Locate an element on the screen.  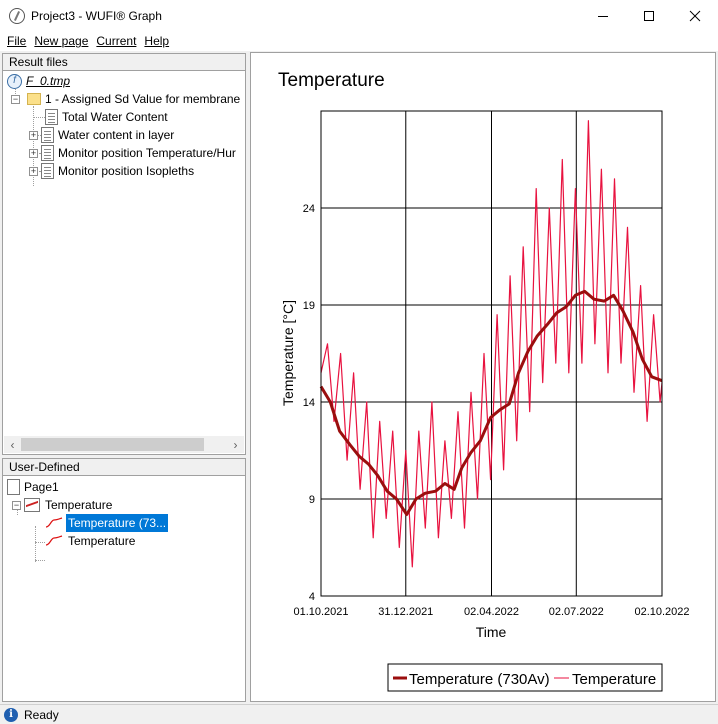
minimize-icon is located at coordinates (603, 16).